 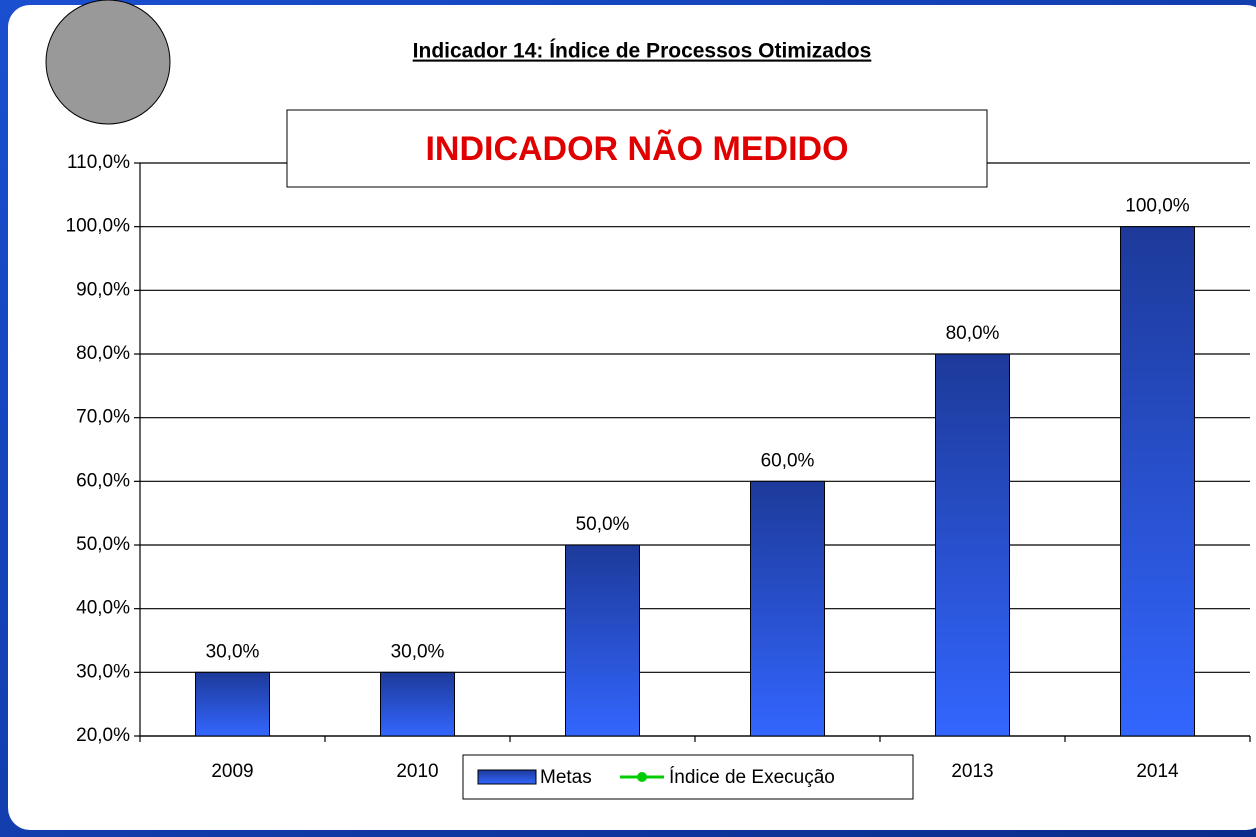 What do you see at coordinates (642, 777) in the screenshot?
I see `legend-marker` at bounding box center [642, 777].